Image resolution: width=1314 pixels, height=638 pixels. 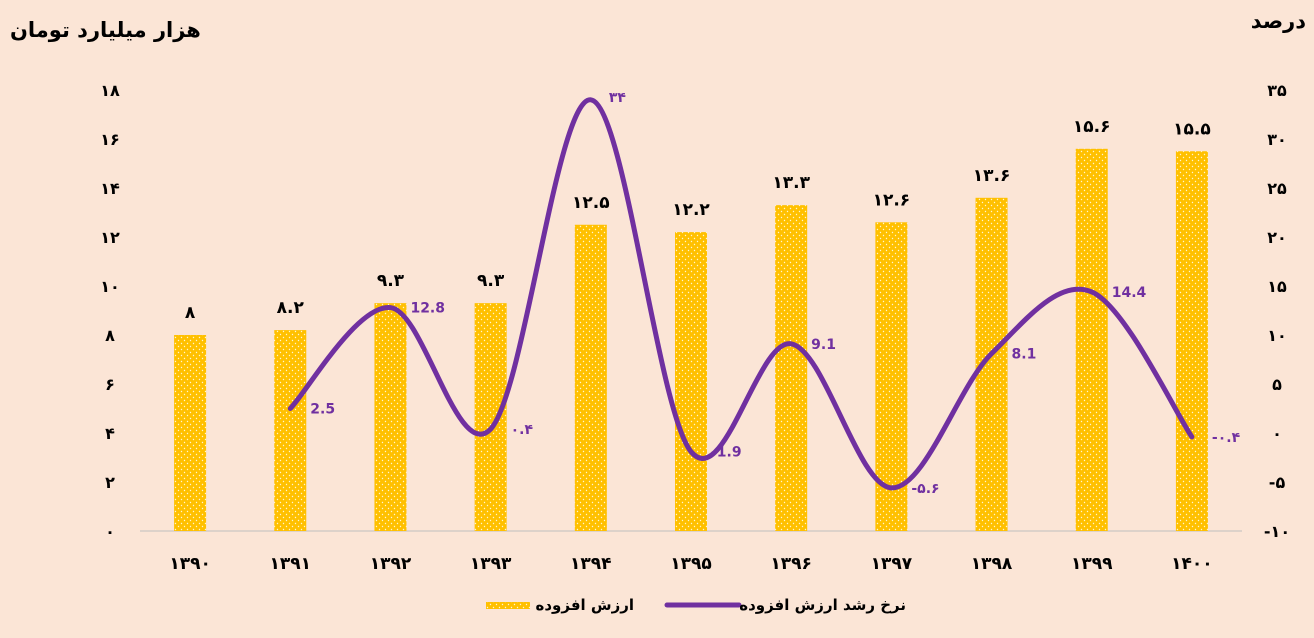 I want to click on x-tick-label: ۱۳۹۵, so click(x=691, y=564).